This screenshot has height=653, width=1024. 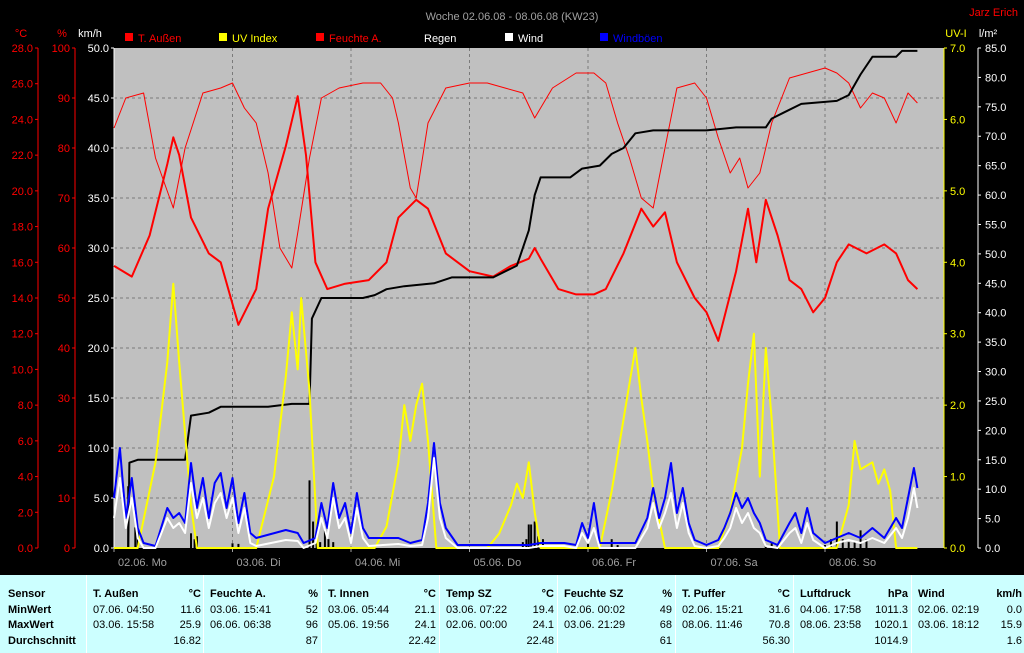 I want to click on temp-axis-unit: °C, so click(x=21, y=34).